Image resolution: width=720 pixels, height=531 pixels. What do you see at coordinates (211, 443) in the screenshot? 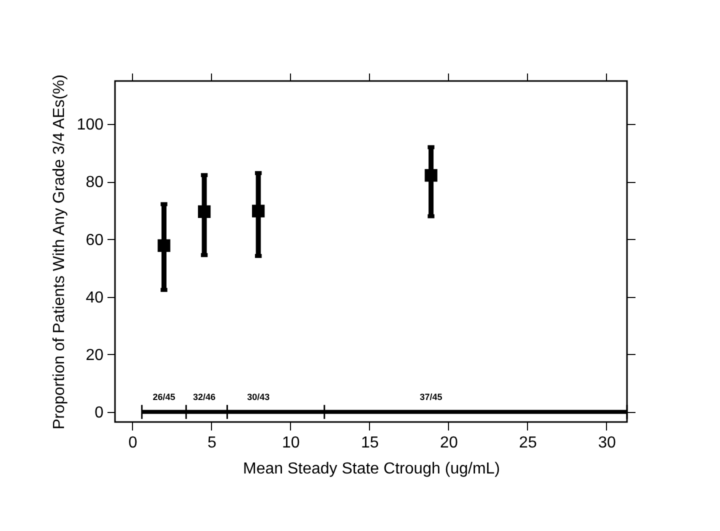
I see `x-tick-label: 5` at bounding box center [211, 443].